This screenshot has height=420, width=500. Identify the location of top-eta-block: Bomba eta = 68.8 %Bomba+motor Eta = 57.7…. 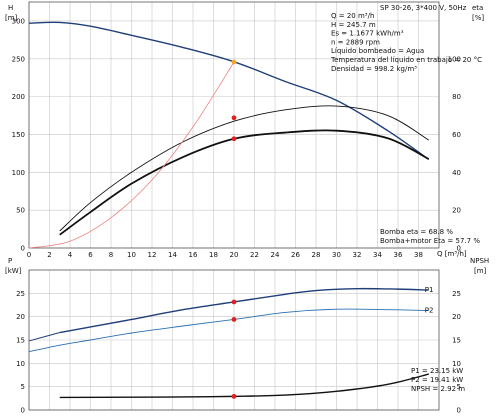
(430, 236).